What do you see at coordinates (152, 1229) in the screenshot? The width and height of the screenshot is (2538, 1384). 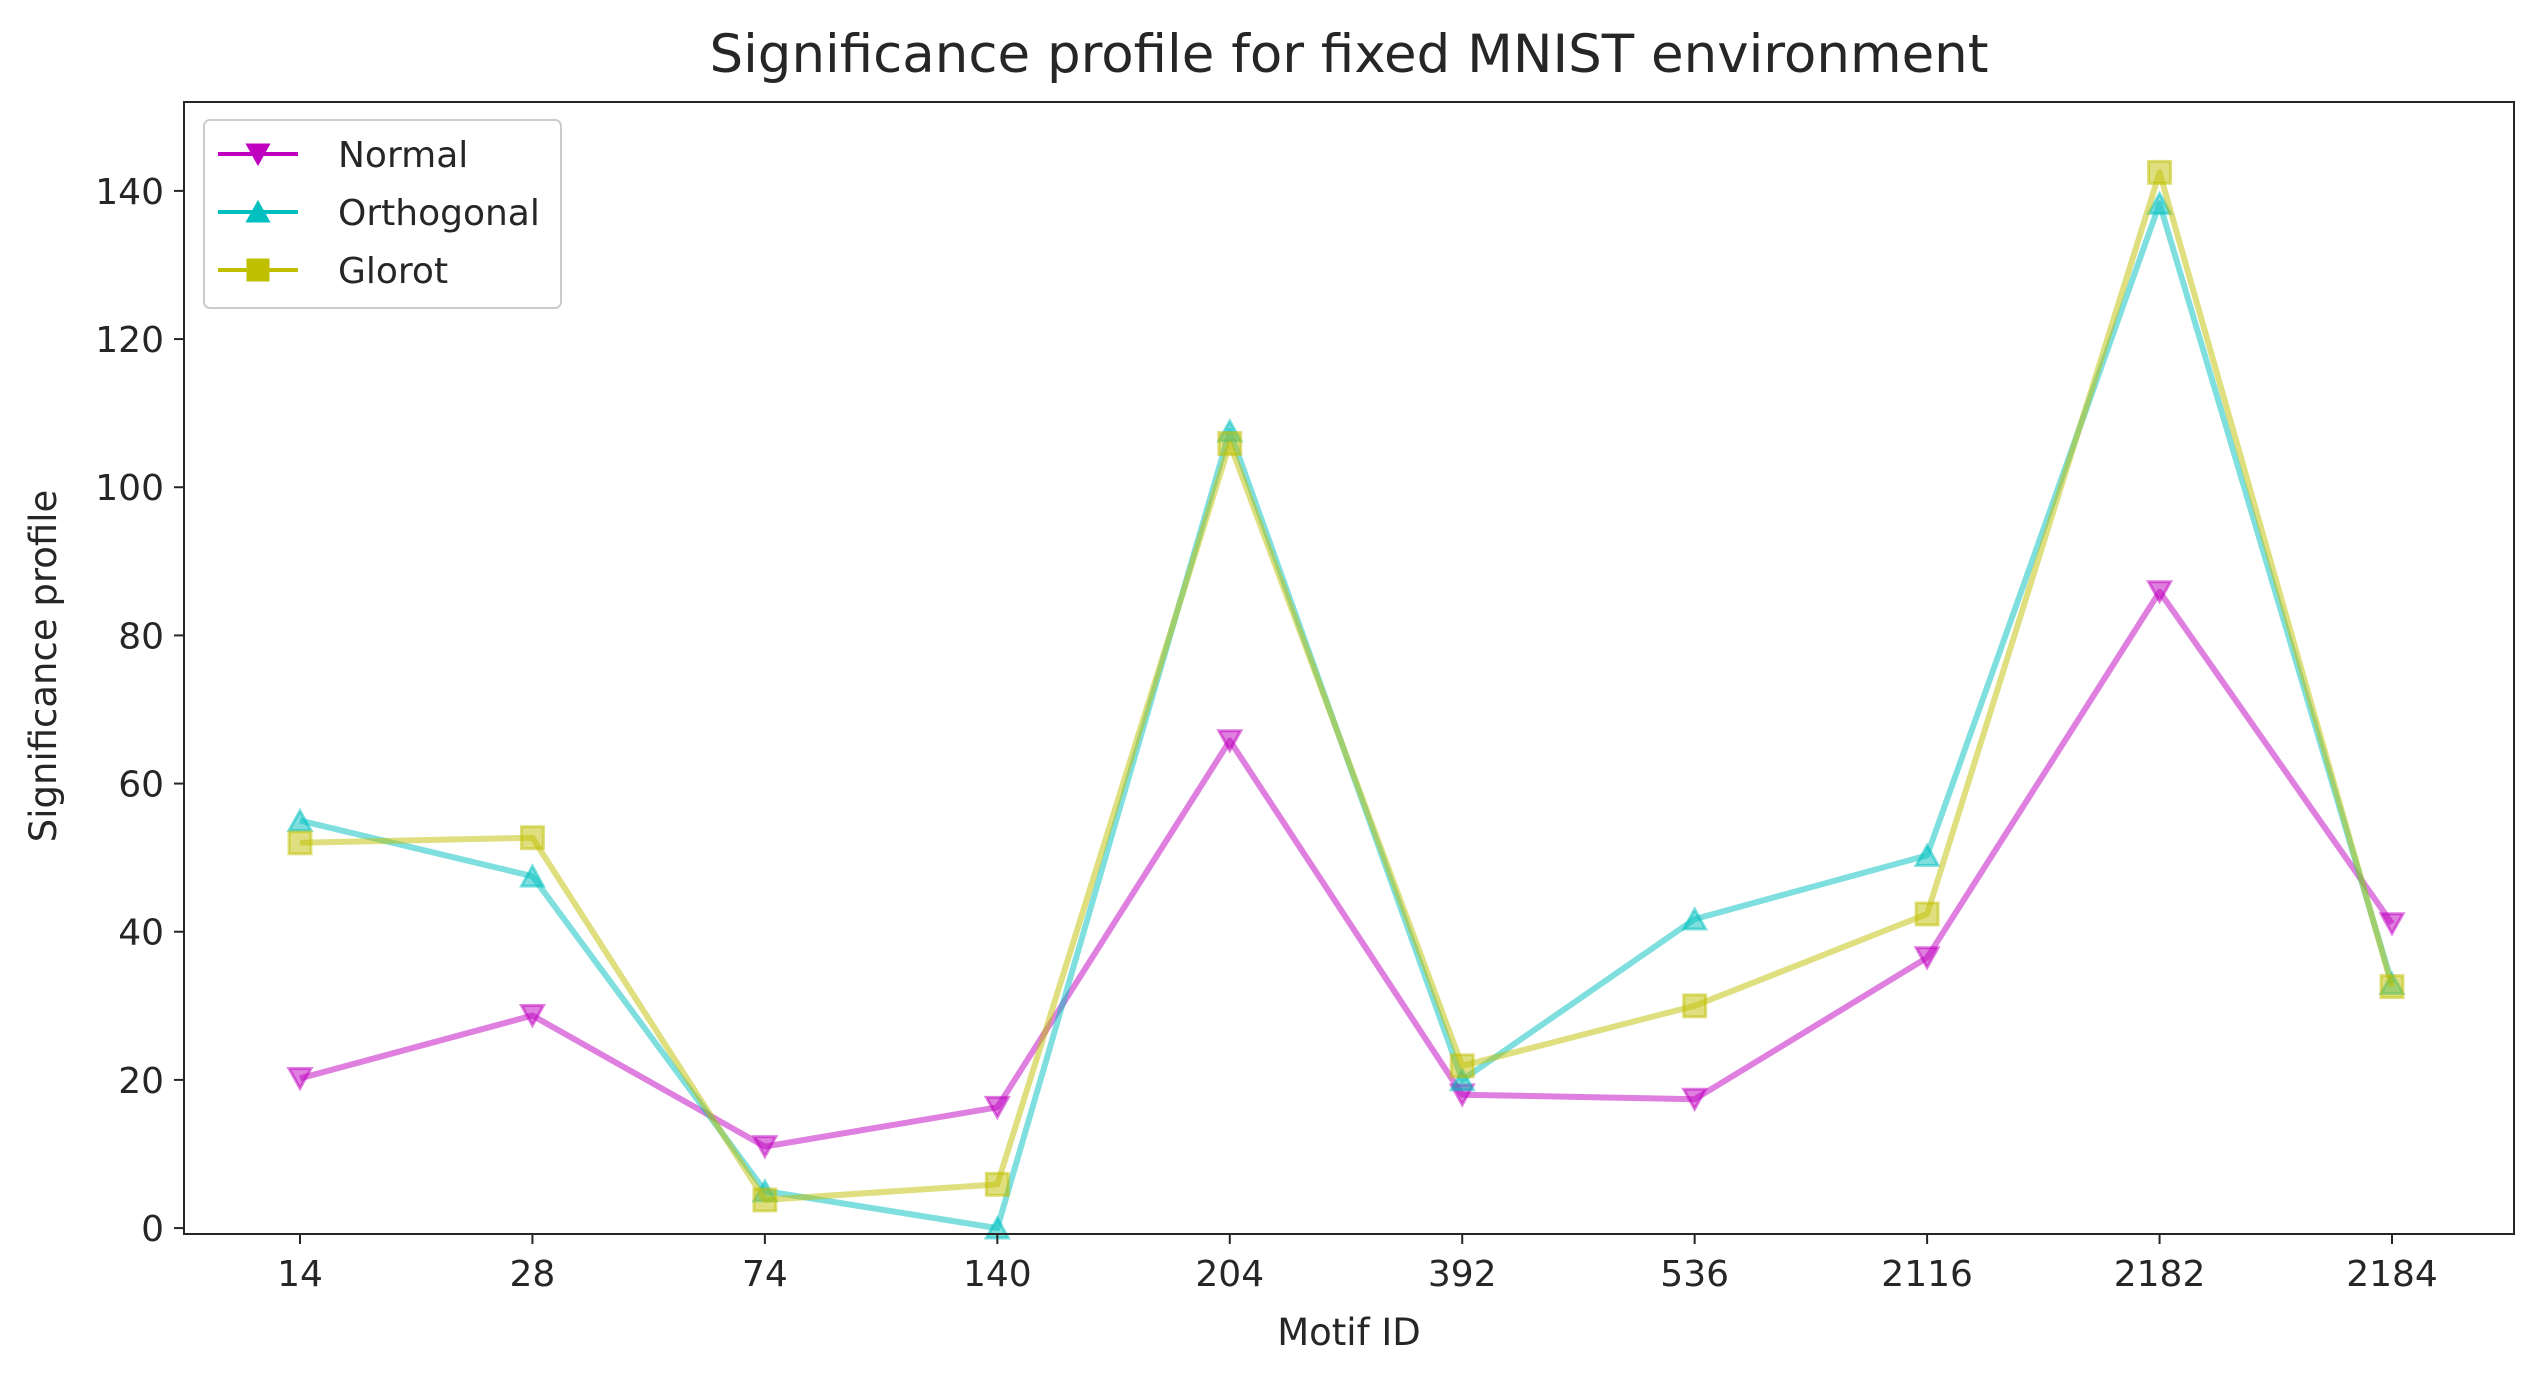 I see `y-tick-label: 0` at bounding box center [152, 1229].